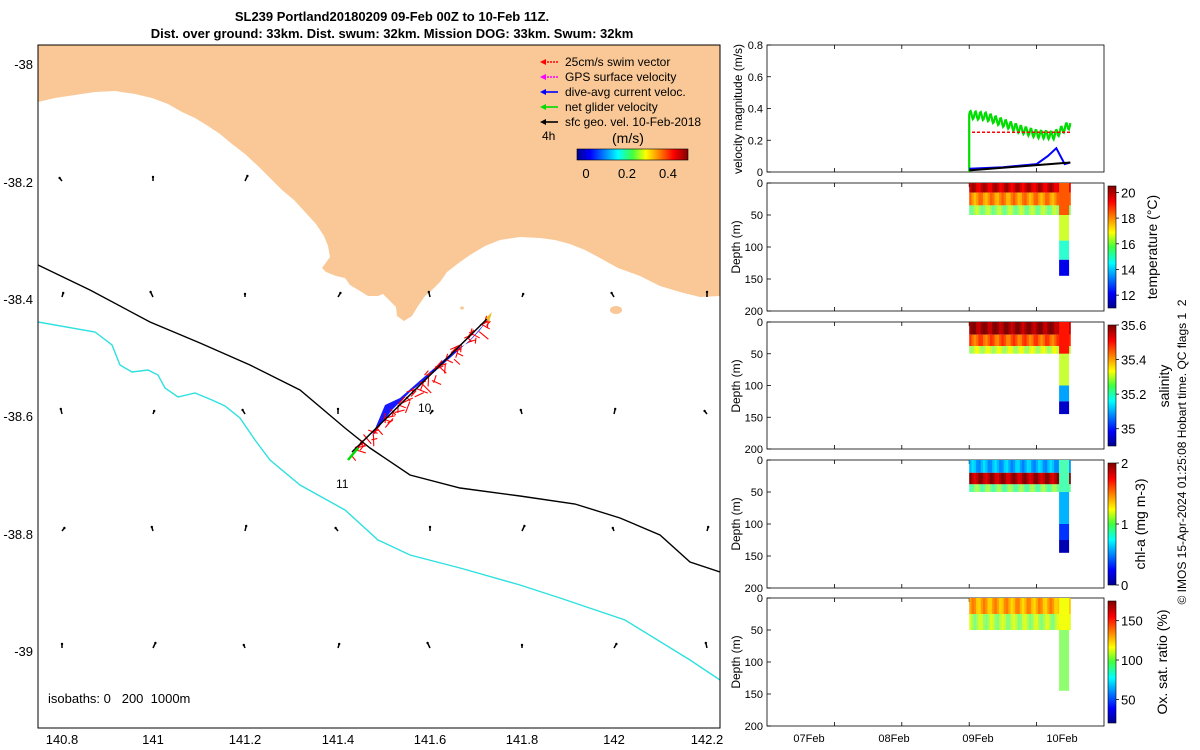 This screenshot has height=750, width=1200. What do you see at coordinates (419, 387) in the screenshot?
I see `glider-track` at bounding box center [419, 387].